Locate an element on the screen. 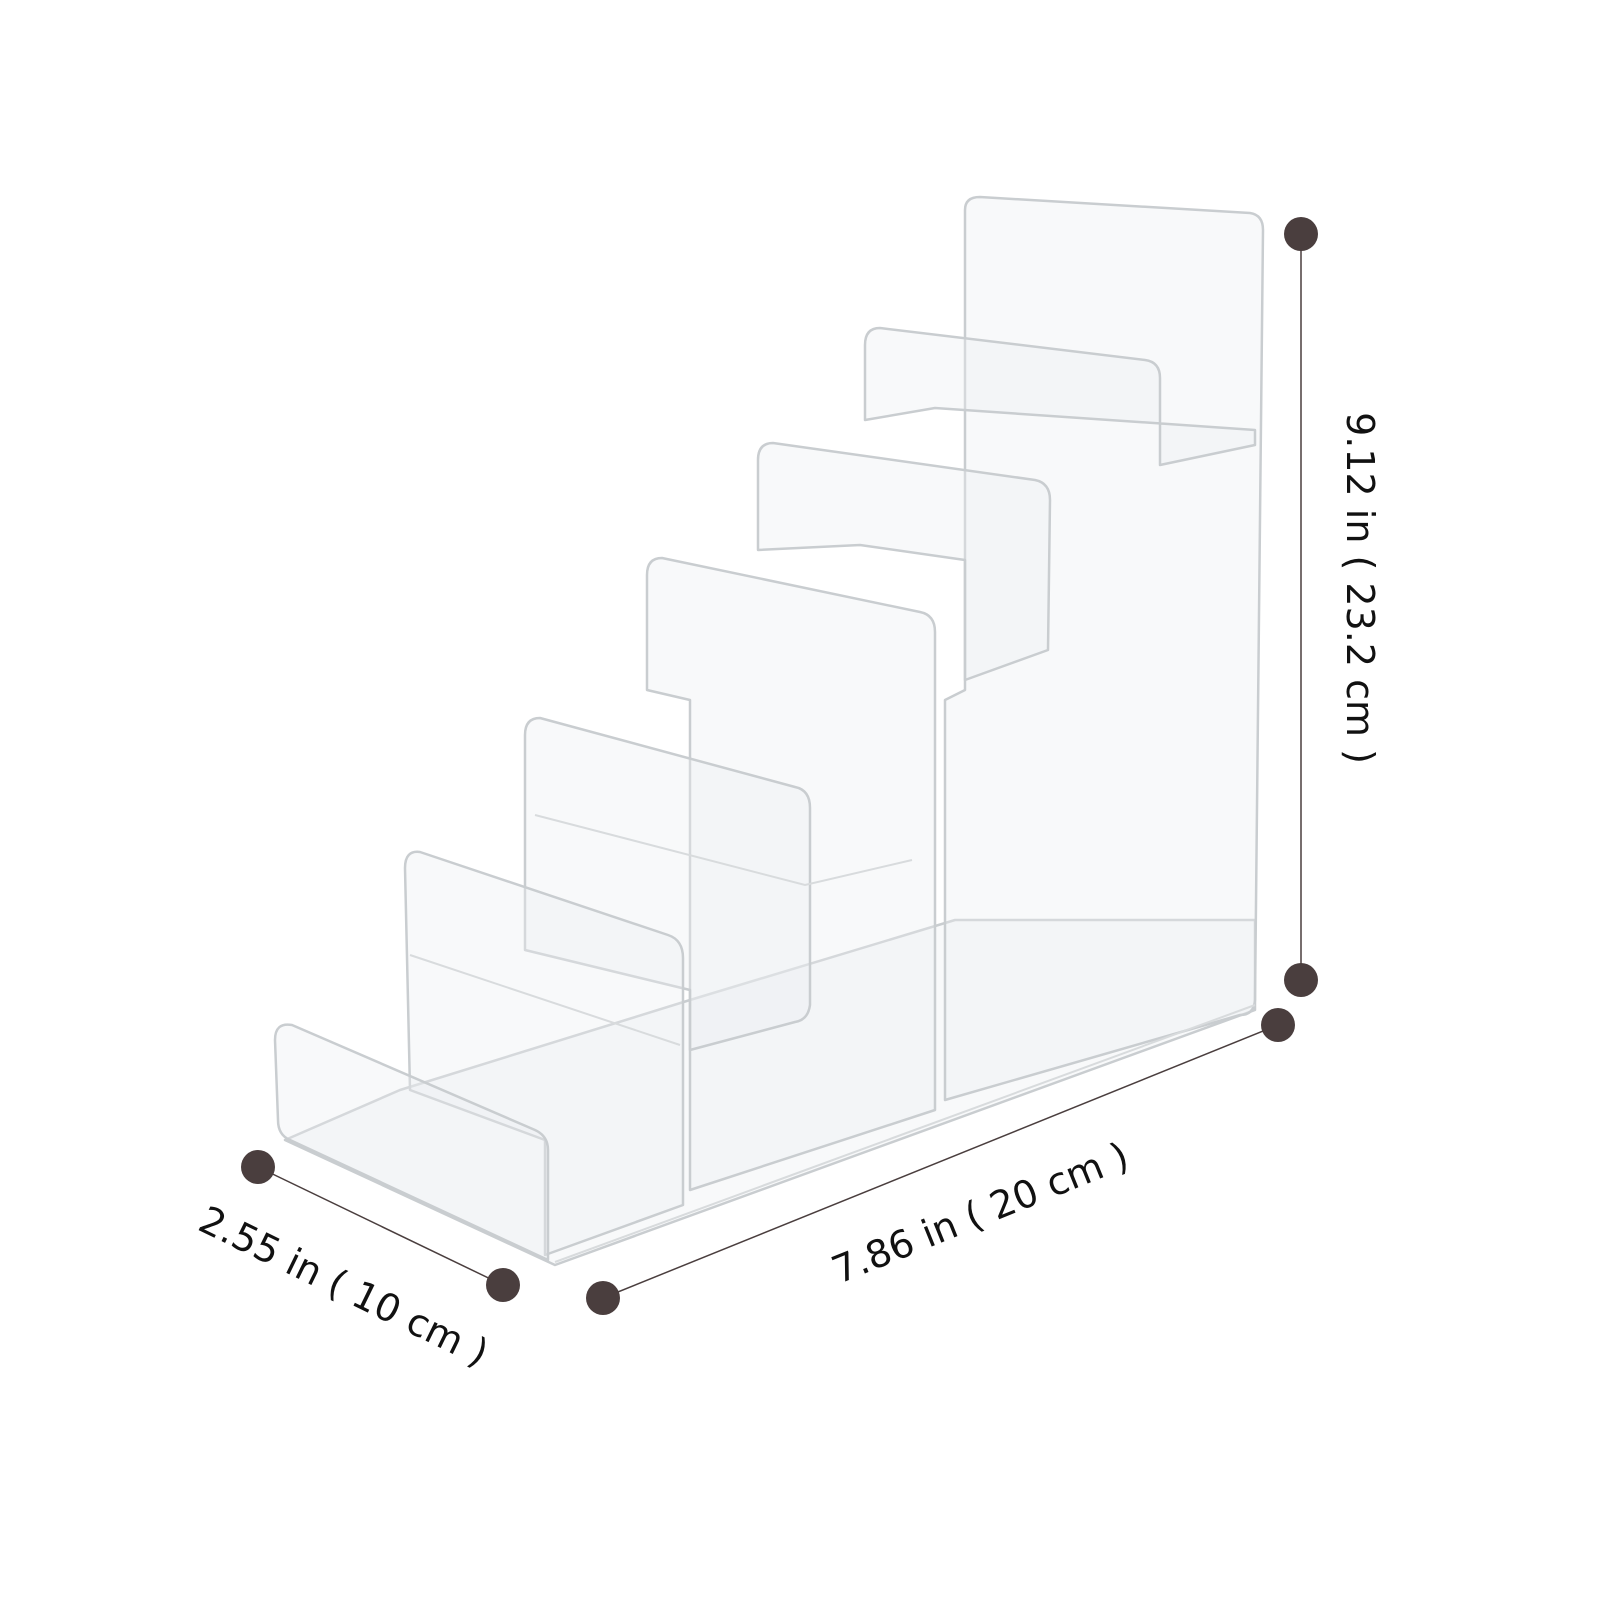  width-label: 7.86 in ( 20 cm ) is located at coordinates (980, 1212).